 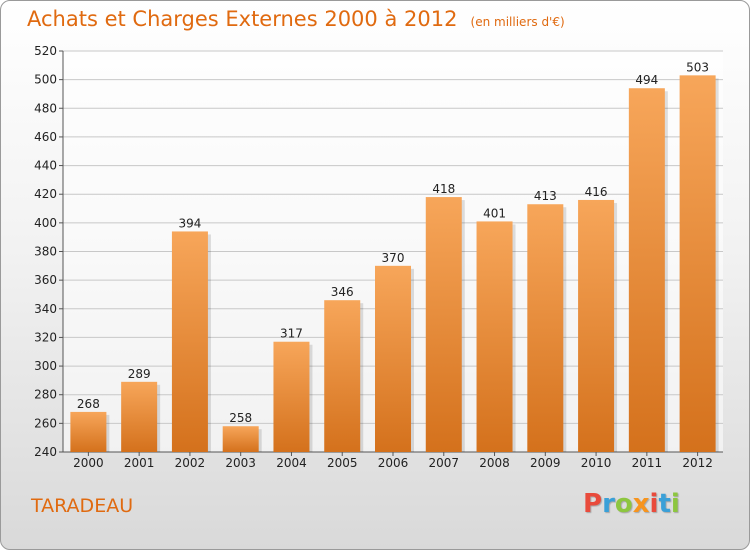 I want to click on x-tick-label: 2008, so click(x=494, y=463).